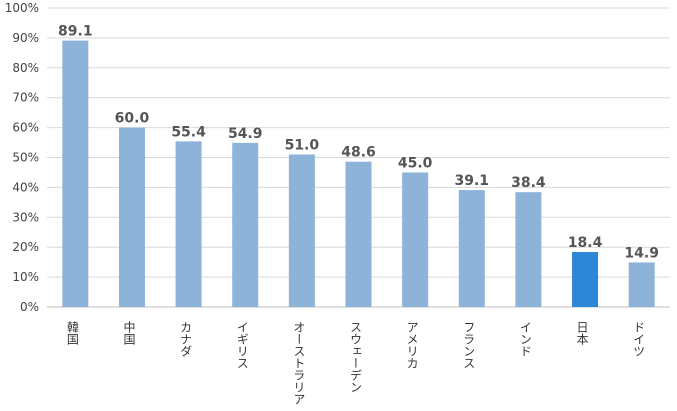 The image size is (677, 411). Describe the element at coordinates (129, 332) in the screenshot. I see `category-label: 中国` at that location.